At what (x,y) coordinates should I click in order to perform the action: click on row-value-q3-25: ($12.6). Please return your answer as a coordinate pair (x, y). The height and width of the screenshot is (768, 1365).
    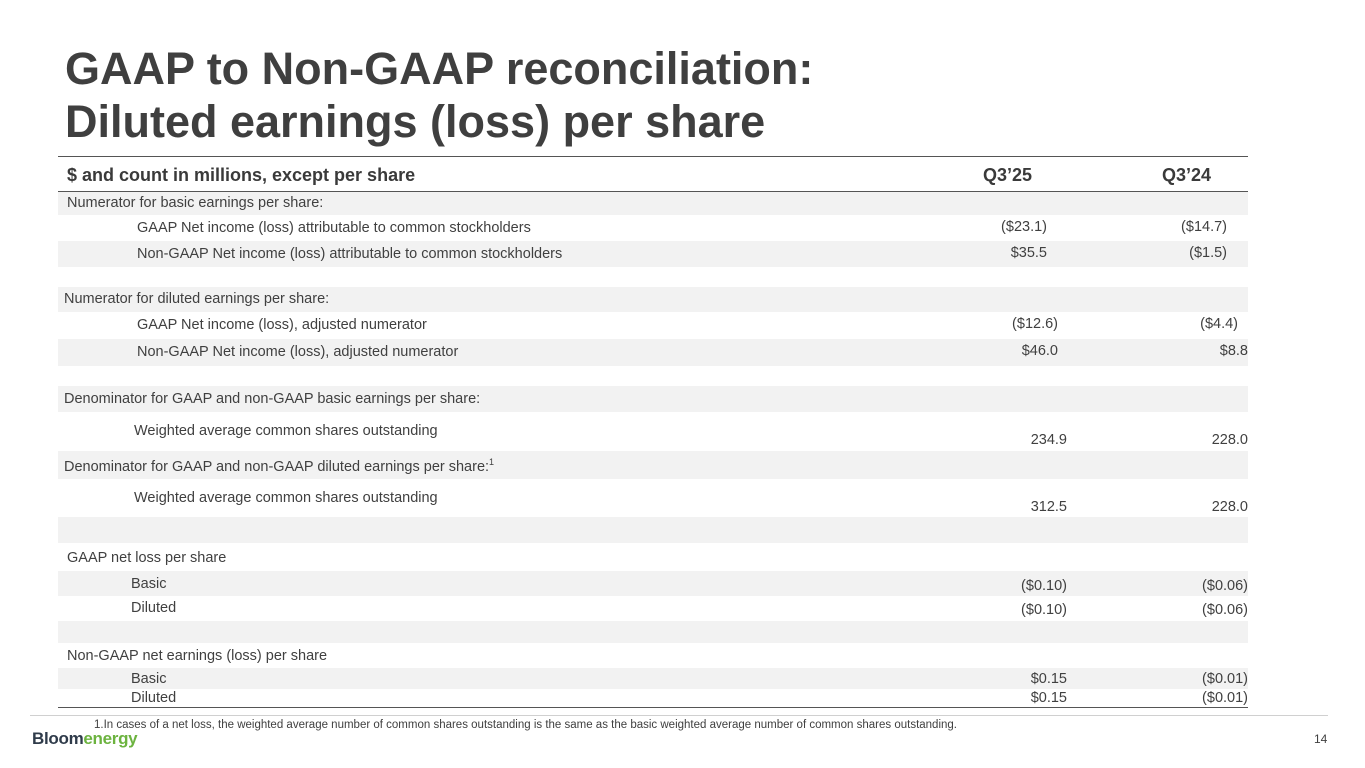
    Looking at the image, I should click on (1035, 324).